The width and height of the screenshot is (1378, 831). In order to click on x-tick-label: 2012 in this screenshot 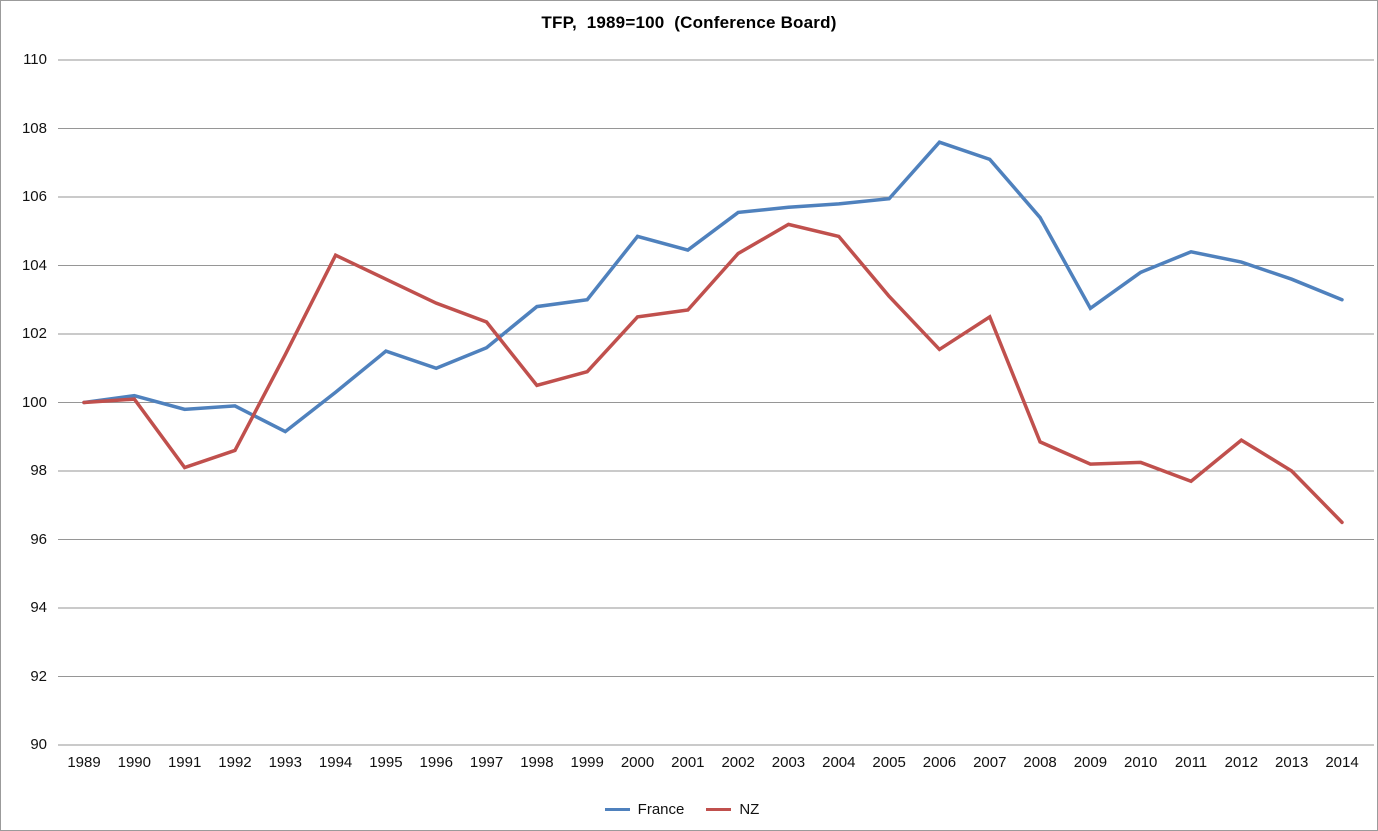, I will do `click(1241, 762)`.